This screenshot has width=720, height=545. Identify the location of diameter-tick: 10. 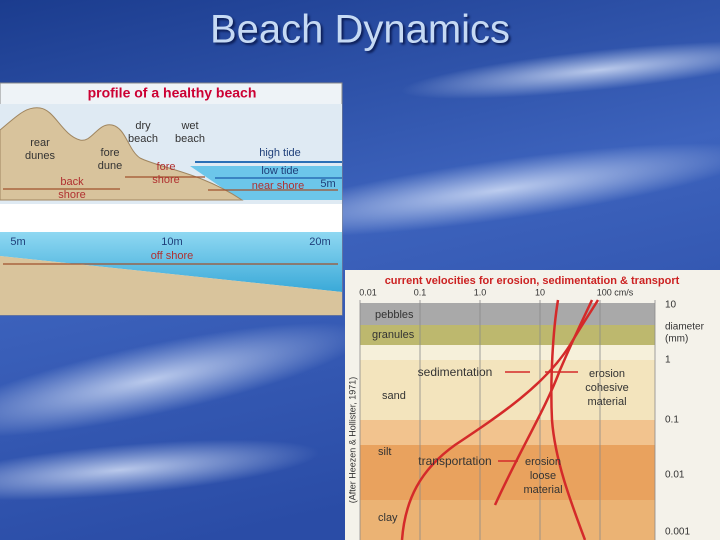
(671, 305).